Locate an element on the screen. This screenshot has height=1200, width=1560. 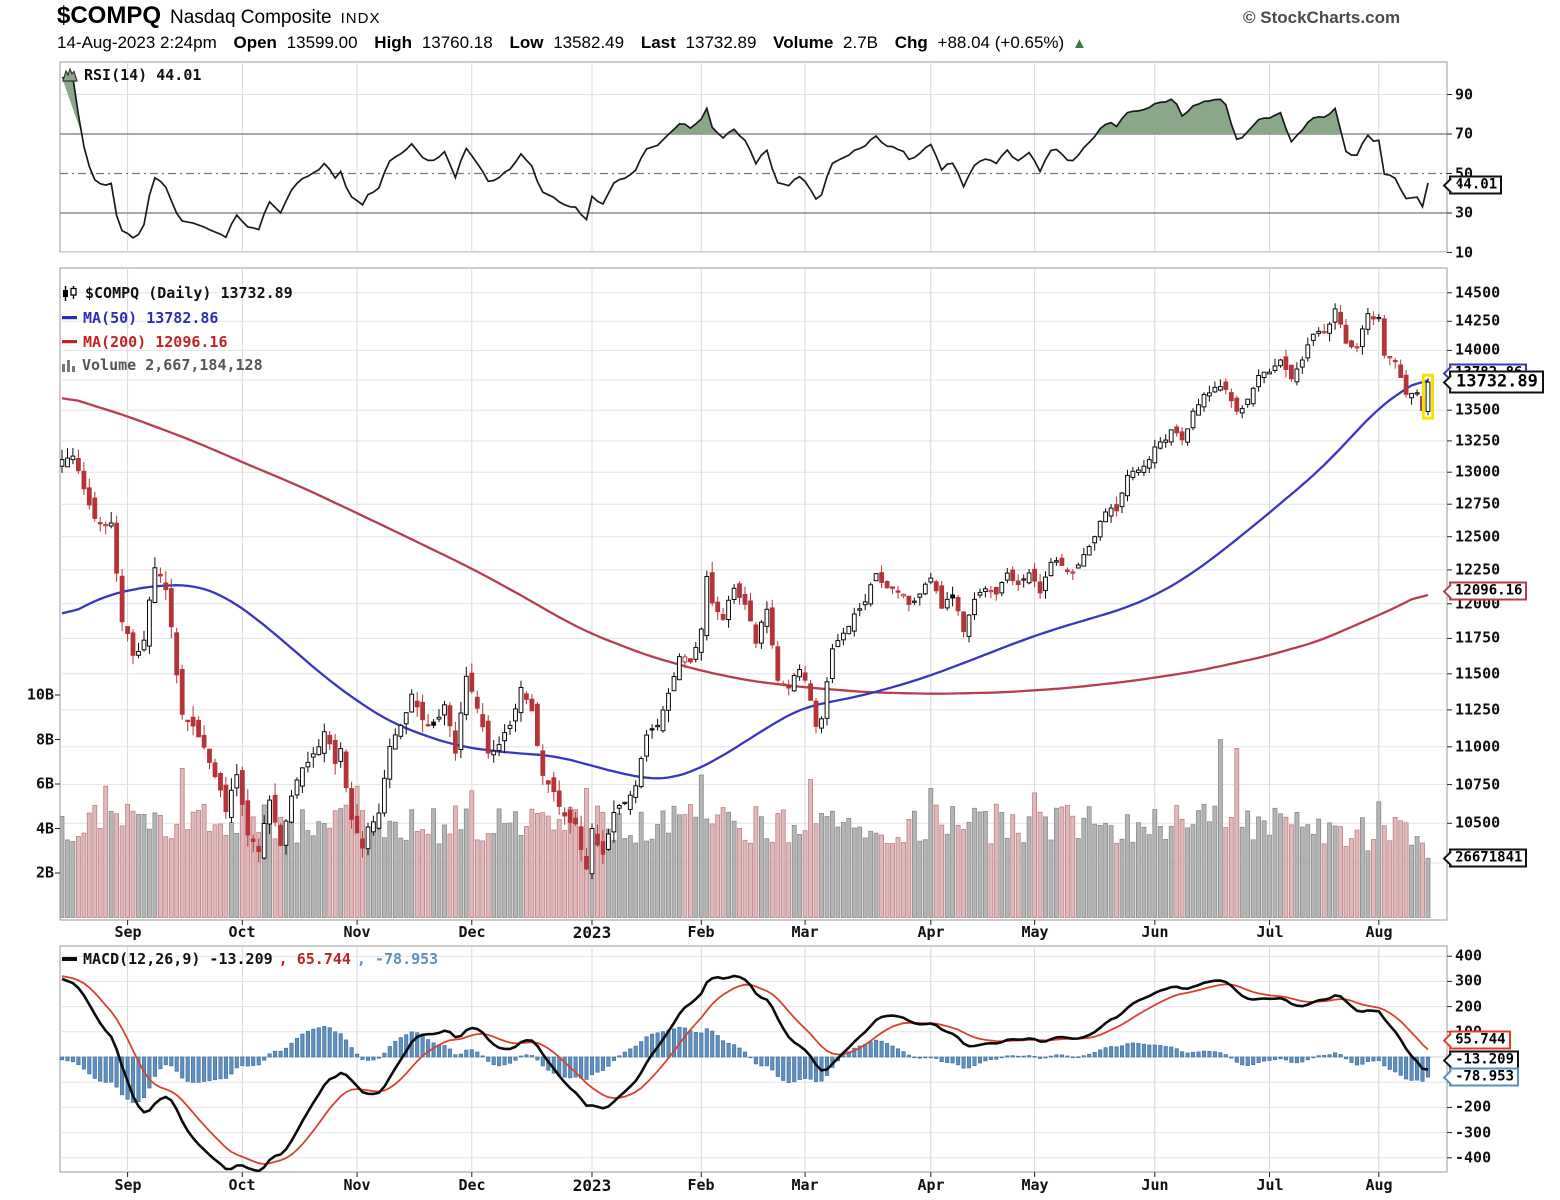
macd-axis-label: -300 is located at coordinates (1473, 1132).